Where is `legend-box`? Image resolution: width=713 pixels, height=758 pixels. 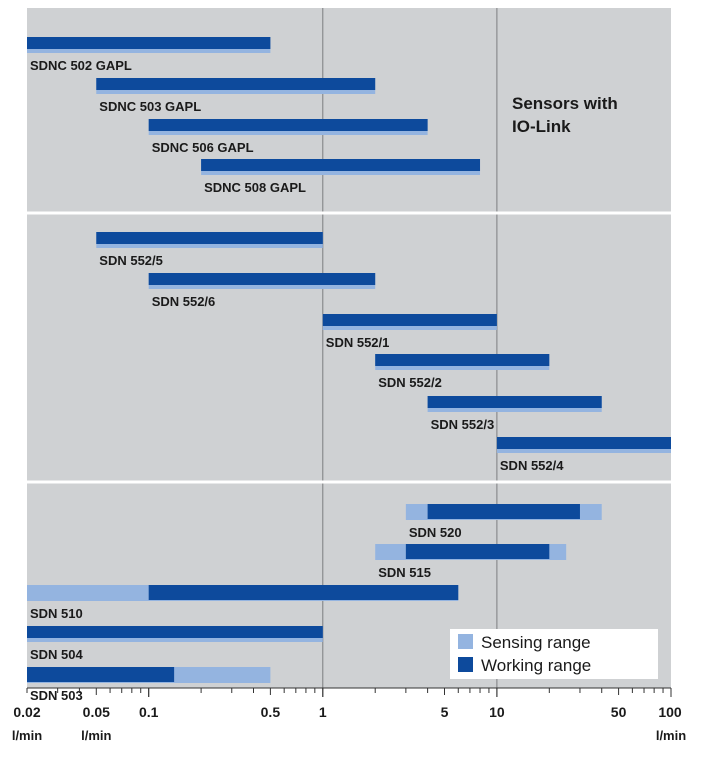
legend-box is located at coordinates (554, 654).